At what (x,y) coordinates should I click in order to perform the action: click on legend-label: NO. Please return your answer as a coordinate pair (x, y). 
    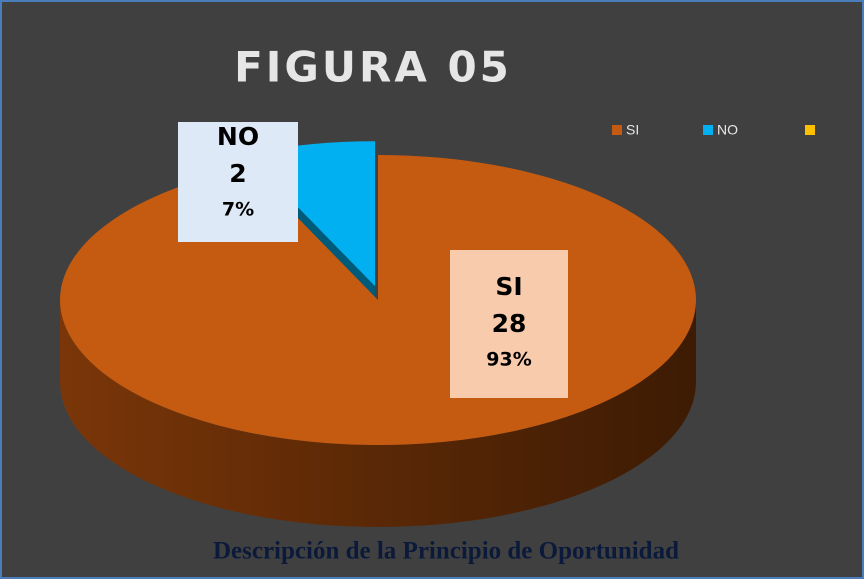
    Looking at the image, I should click on (727, 130).